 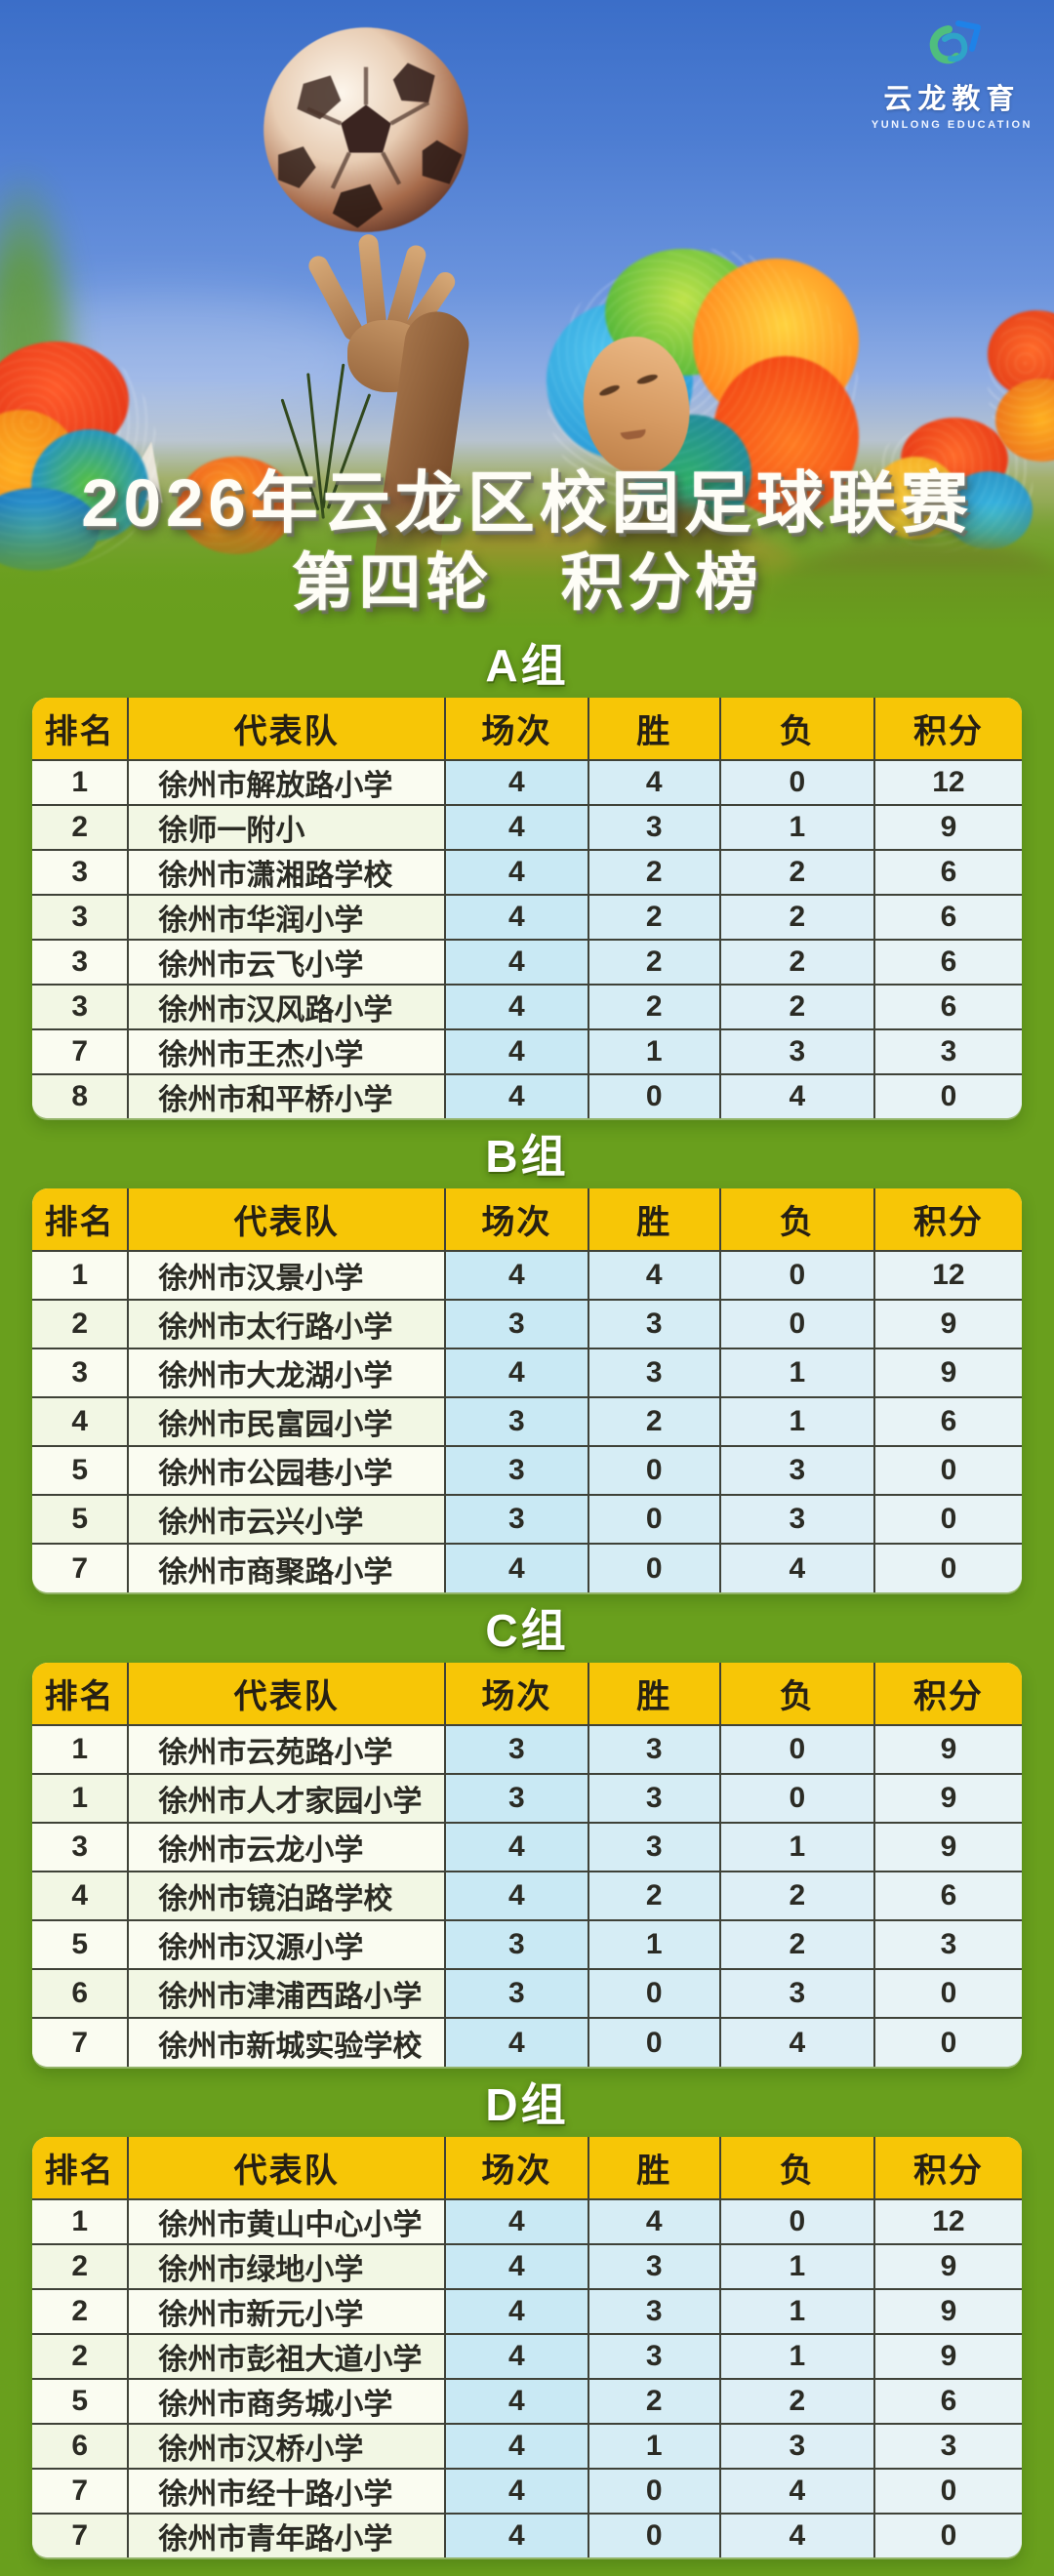 I want to click on grass-fade, so click(x=527, y=566).